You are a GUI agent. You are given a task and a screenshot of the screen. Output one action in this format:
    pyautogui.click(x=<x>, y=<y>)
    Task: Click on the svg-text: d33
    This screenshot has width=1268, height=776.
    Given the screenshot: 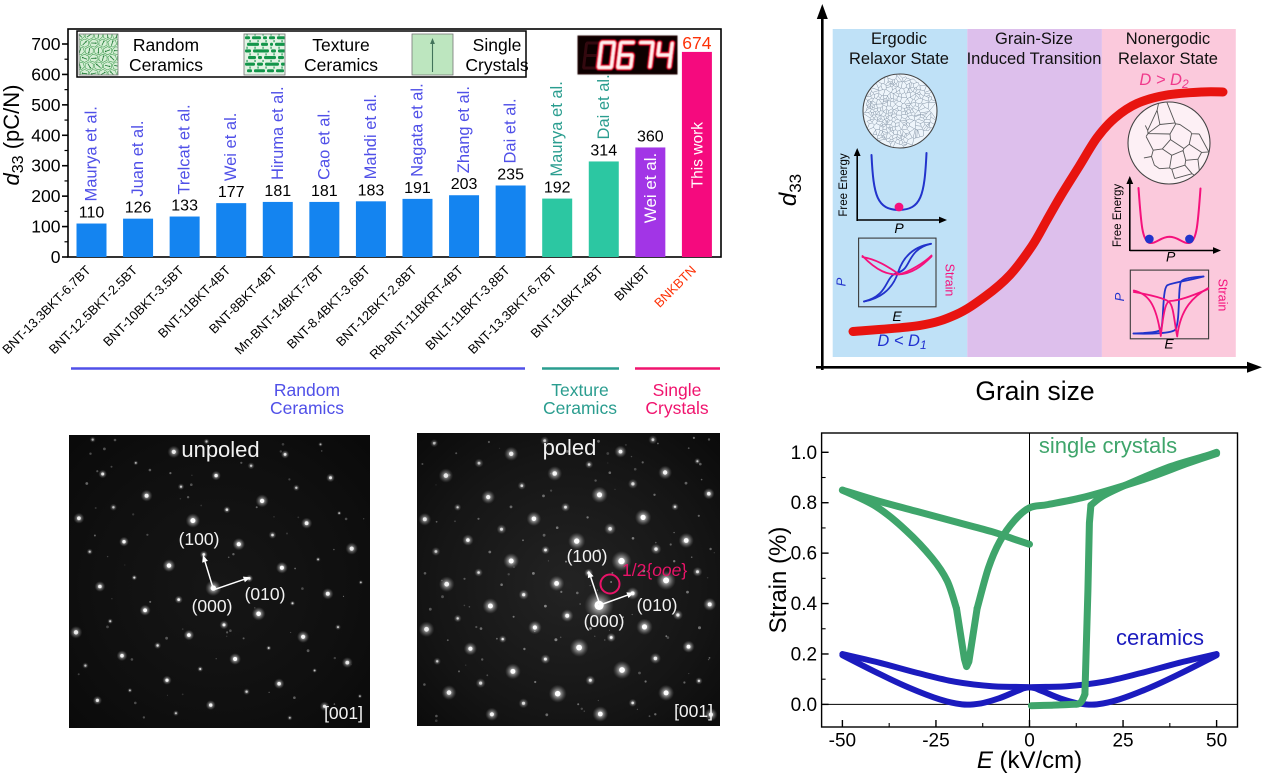 What is the action you would take?
    pyautogui.click(x=790, y=190)
    